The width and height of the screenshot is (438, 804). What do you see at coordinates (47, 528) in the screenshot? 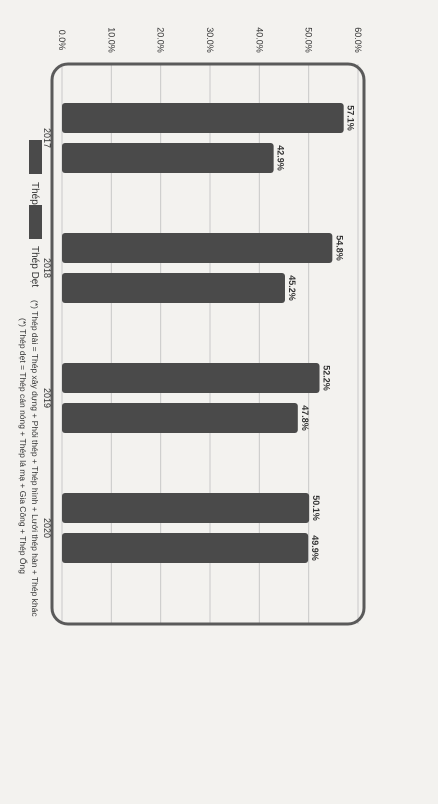
I see `category-label: 2020` at bounding box center [47, 528].